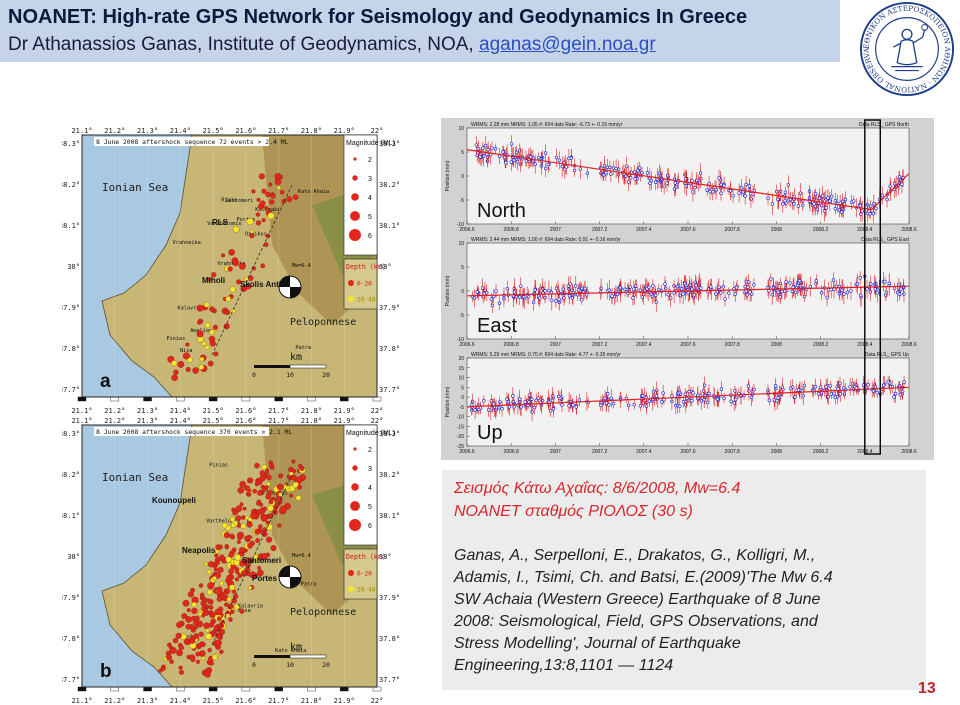 The width and height of the screenshot is (960, 705). What do you see at coordinates (600, 230) in the screenshot?
I see `x-tick-label: 2007.2` at bounding box center [600, 230].